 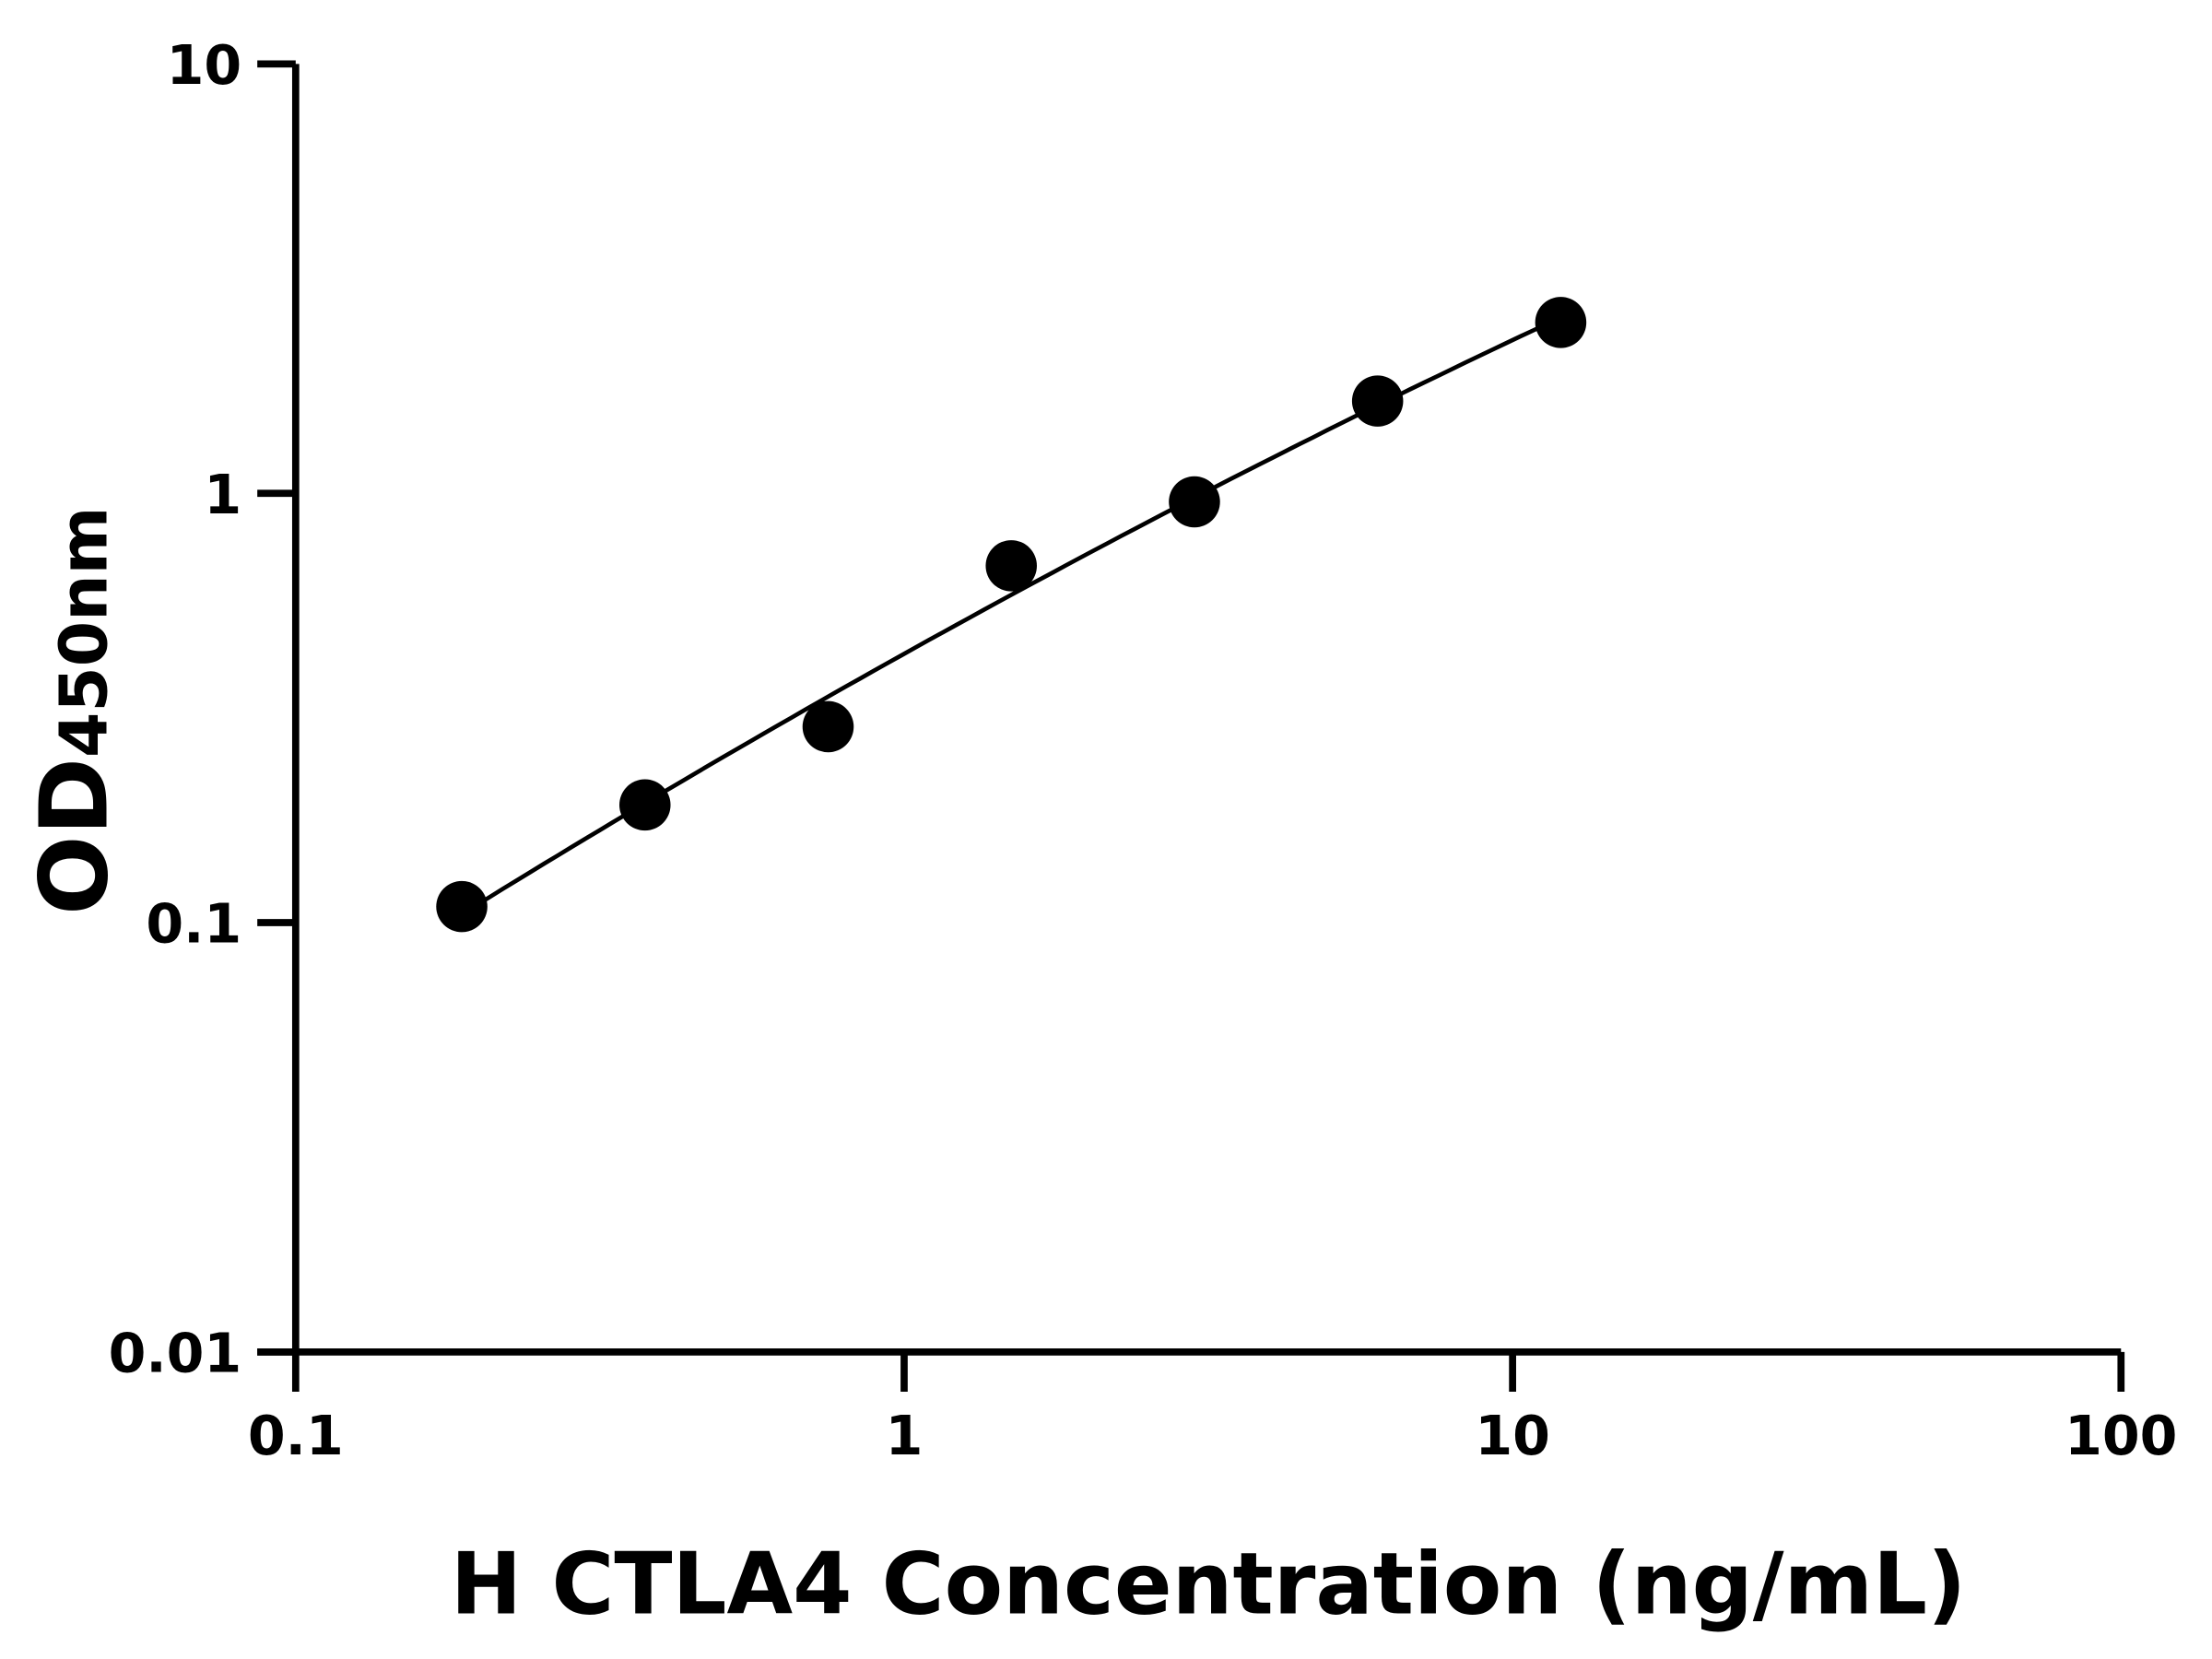 I want to click on y-tick-label: 10, so click(x=204, y=65).